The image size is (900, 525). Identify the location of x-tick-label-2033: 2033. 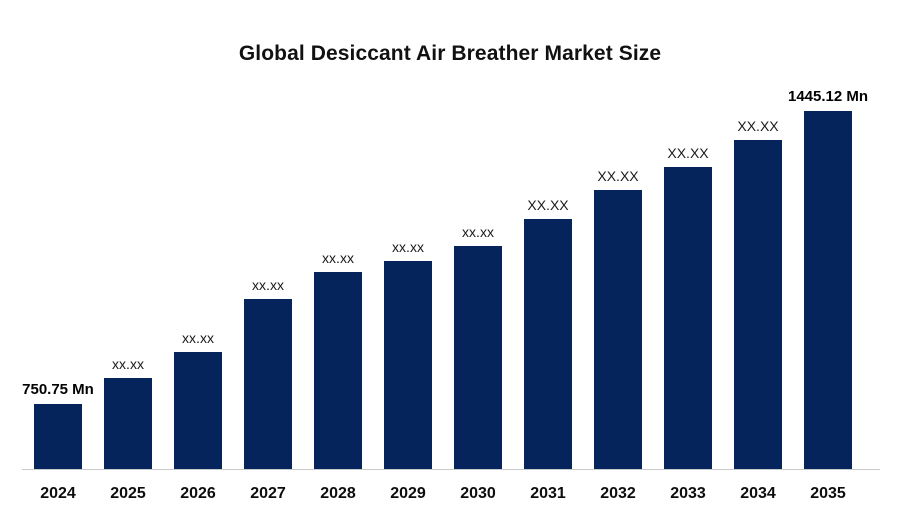
(688, 493).